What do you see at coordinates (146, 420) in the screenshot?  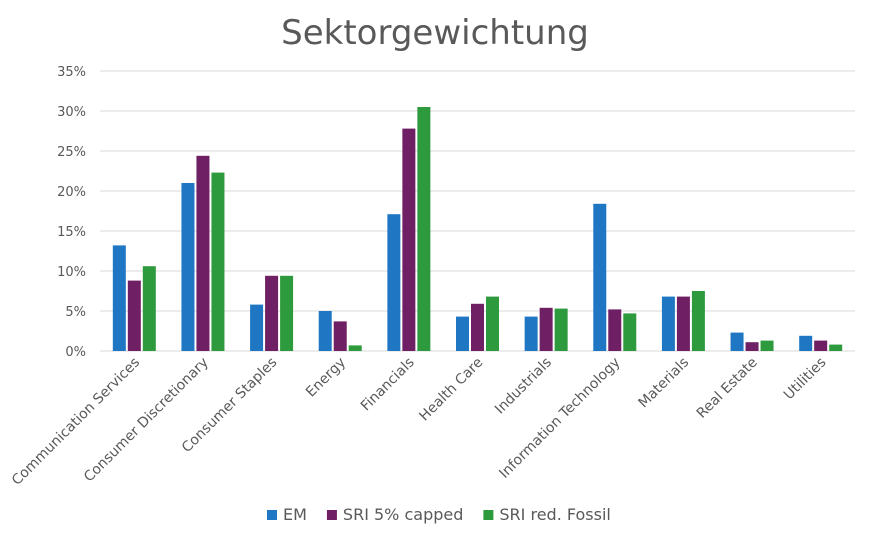 I see `x-category-label: Consumer Discretionary` at bounding box center [146, 420].